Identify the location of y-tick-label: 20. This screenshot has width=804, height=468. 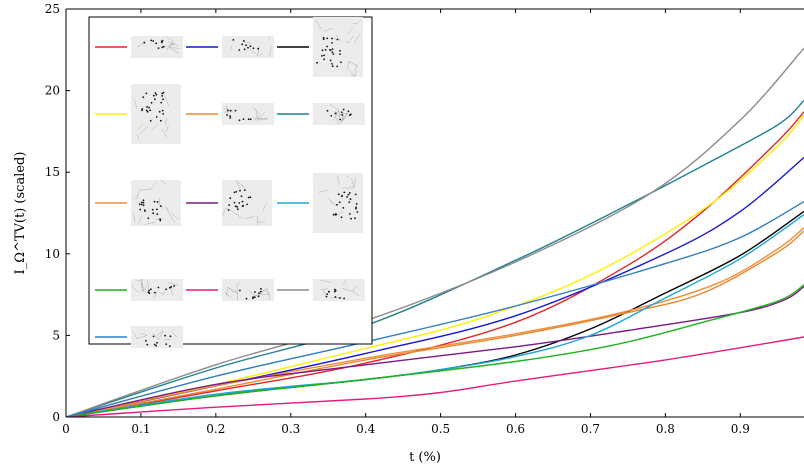
(52, 91).